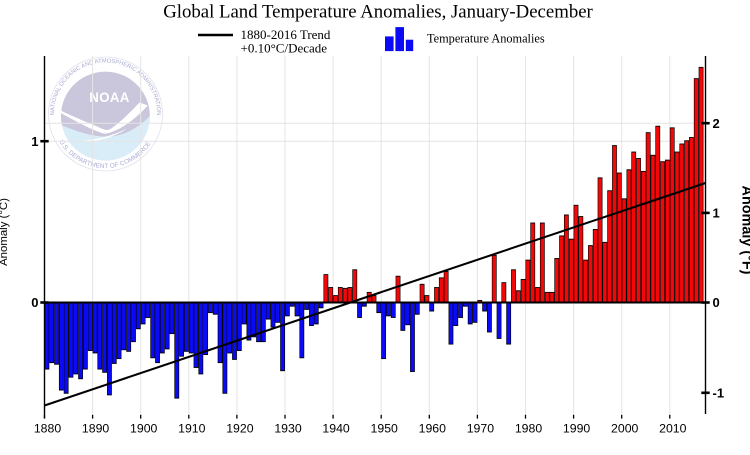 Image resolution: width=750 pixels, height=455 pixels. I want to click on svg-text: 1980, so click(529, 429).